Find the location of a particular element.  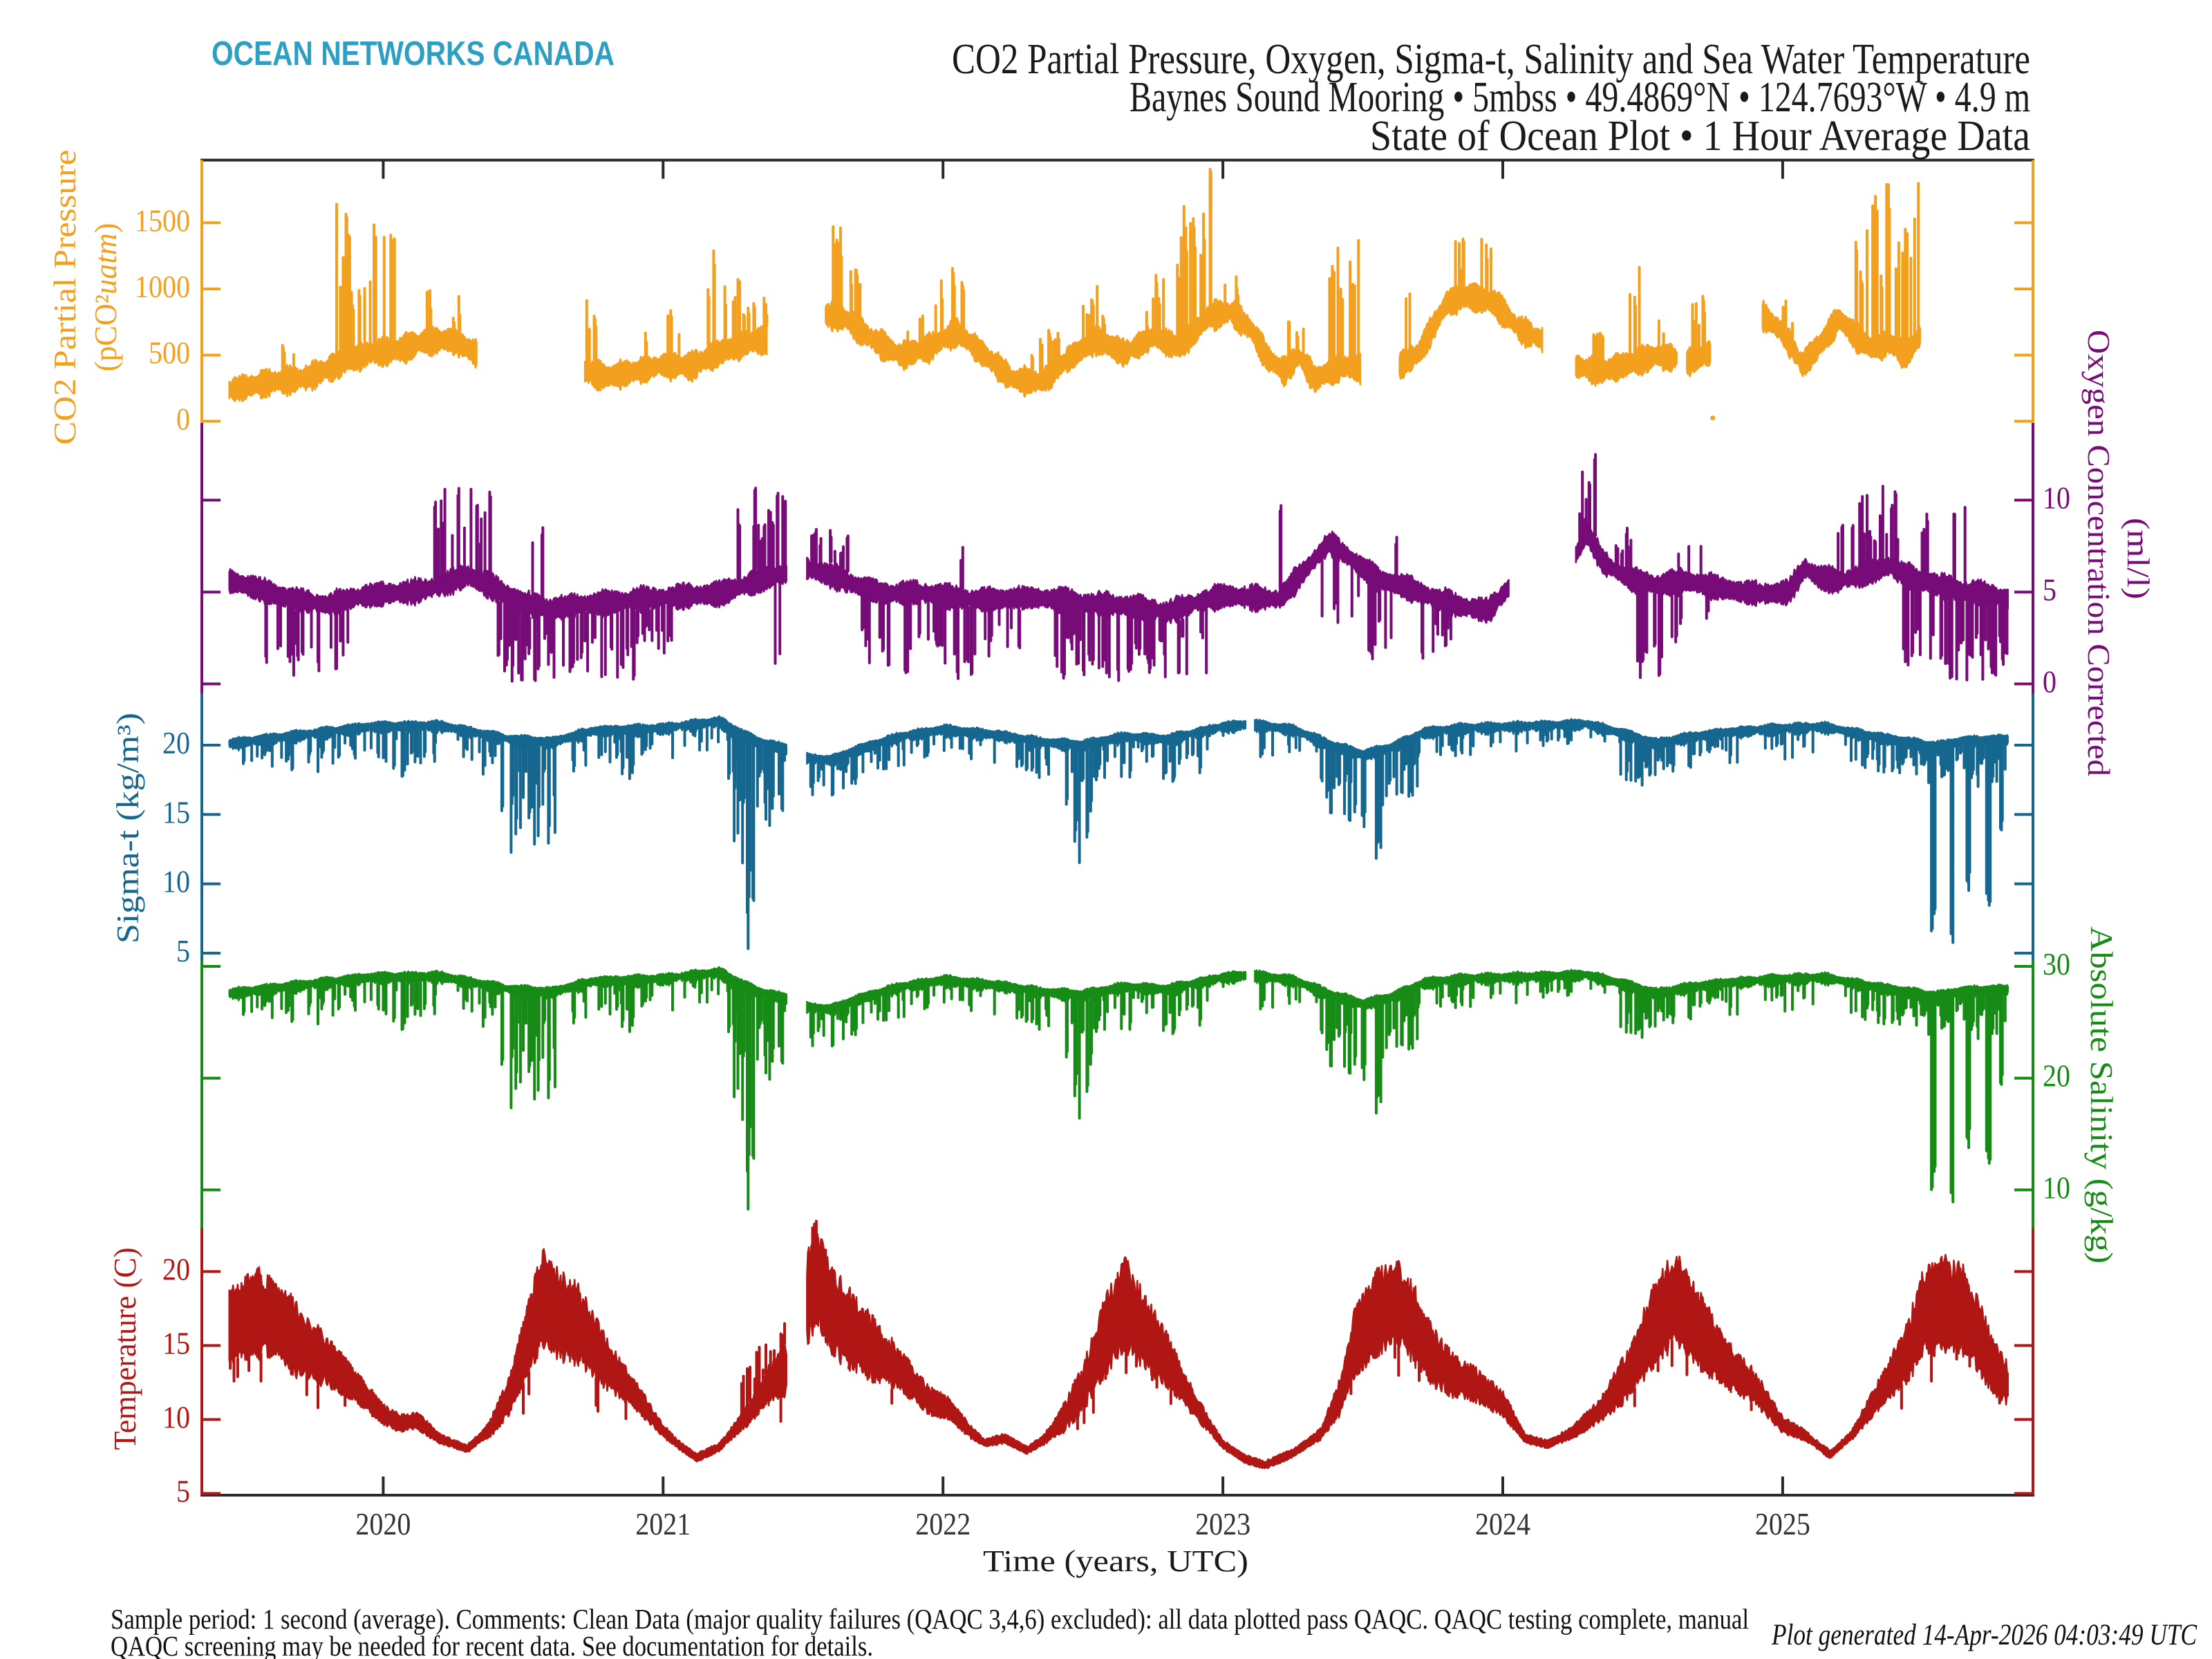

svg-text: 2024 is located at coordinates (1502, 1524).